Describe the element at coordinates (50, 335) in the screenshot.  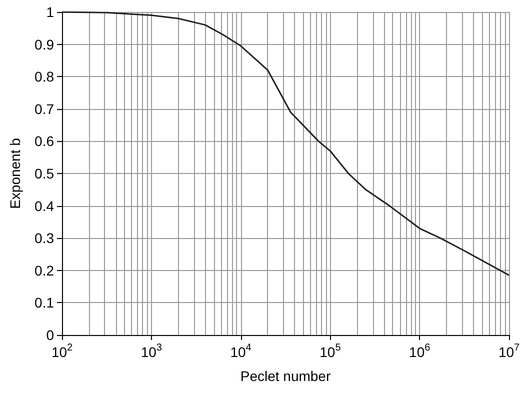
I see `y-tick-label: 0` at that location.